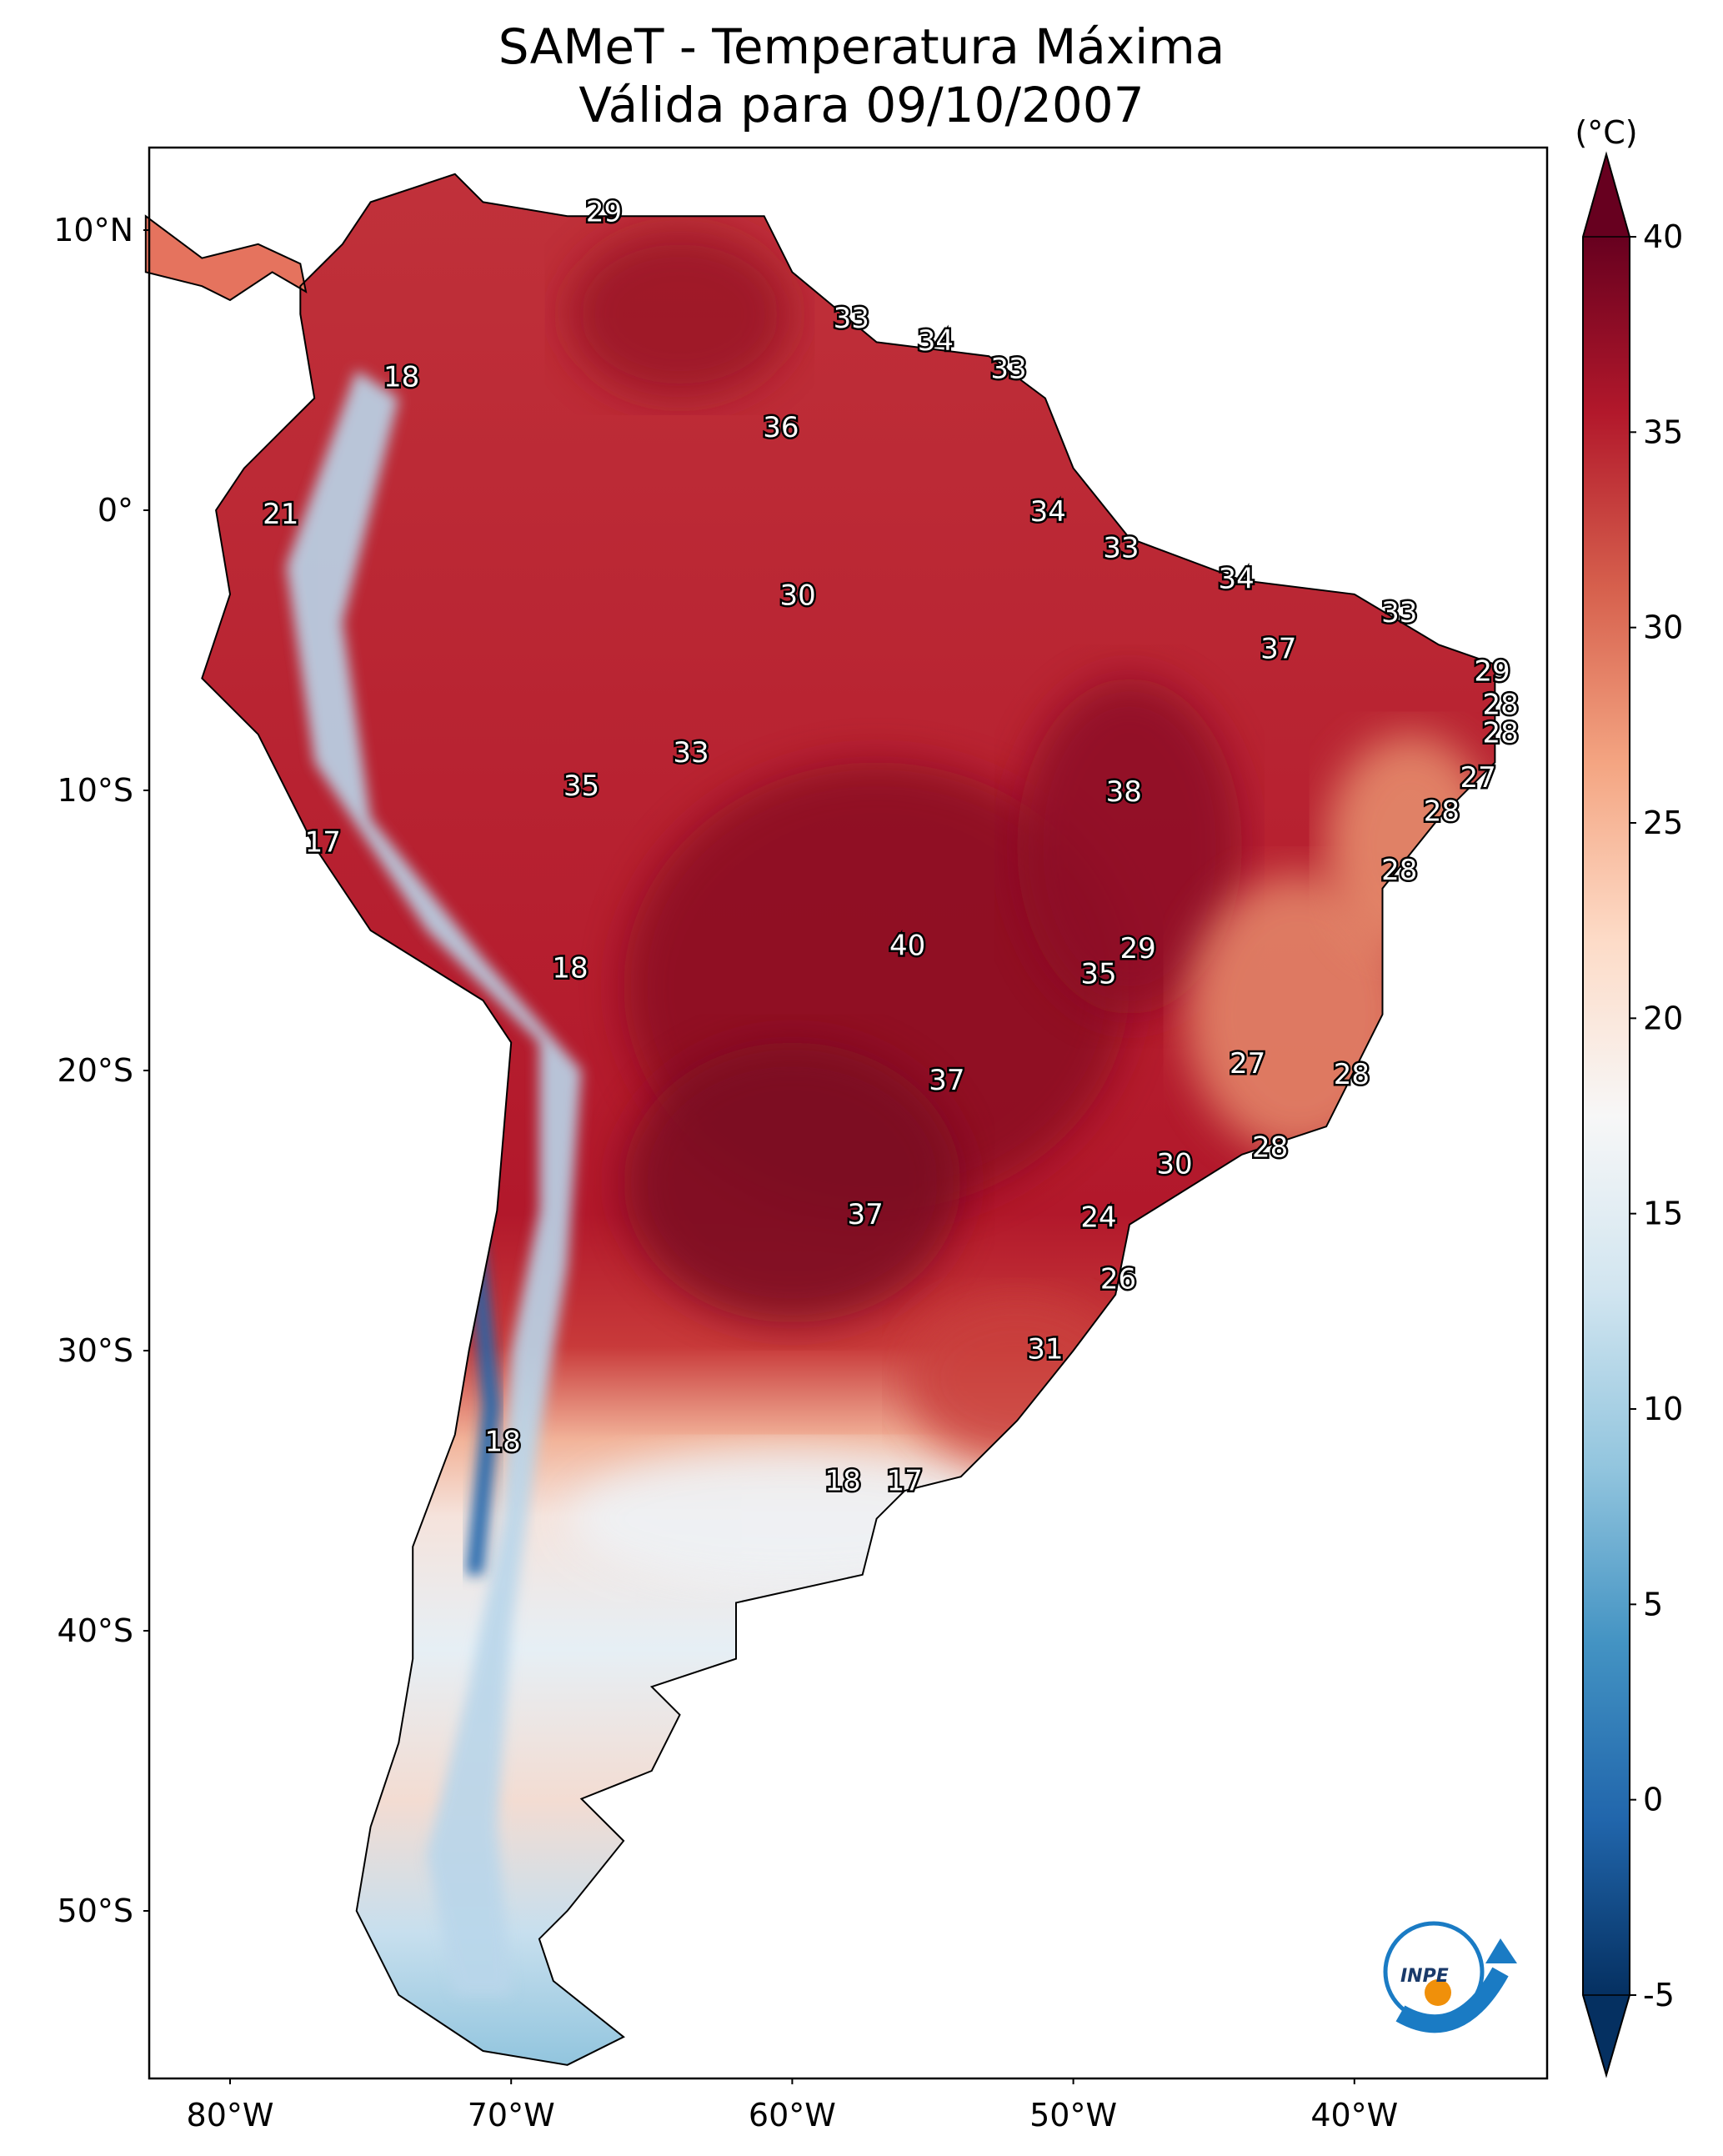  Describe the element at coordinates (1663, 1409) in the screenshot. I see `colorbar-tick-label: 10` at that location.